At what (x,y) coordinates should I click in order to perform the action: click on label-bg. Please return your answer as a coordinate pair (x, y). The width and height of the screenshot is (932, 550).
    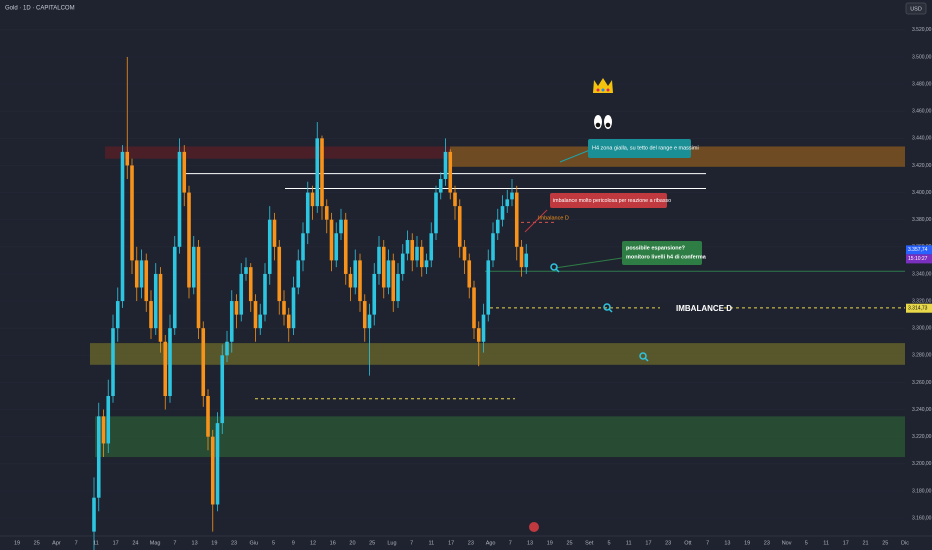
    Looking at the image, I should click on (690, 309).